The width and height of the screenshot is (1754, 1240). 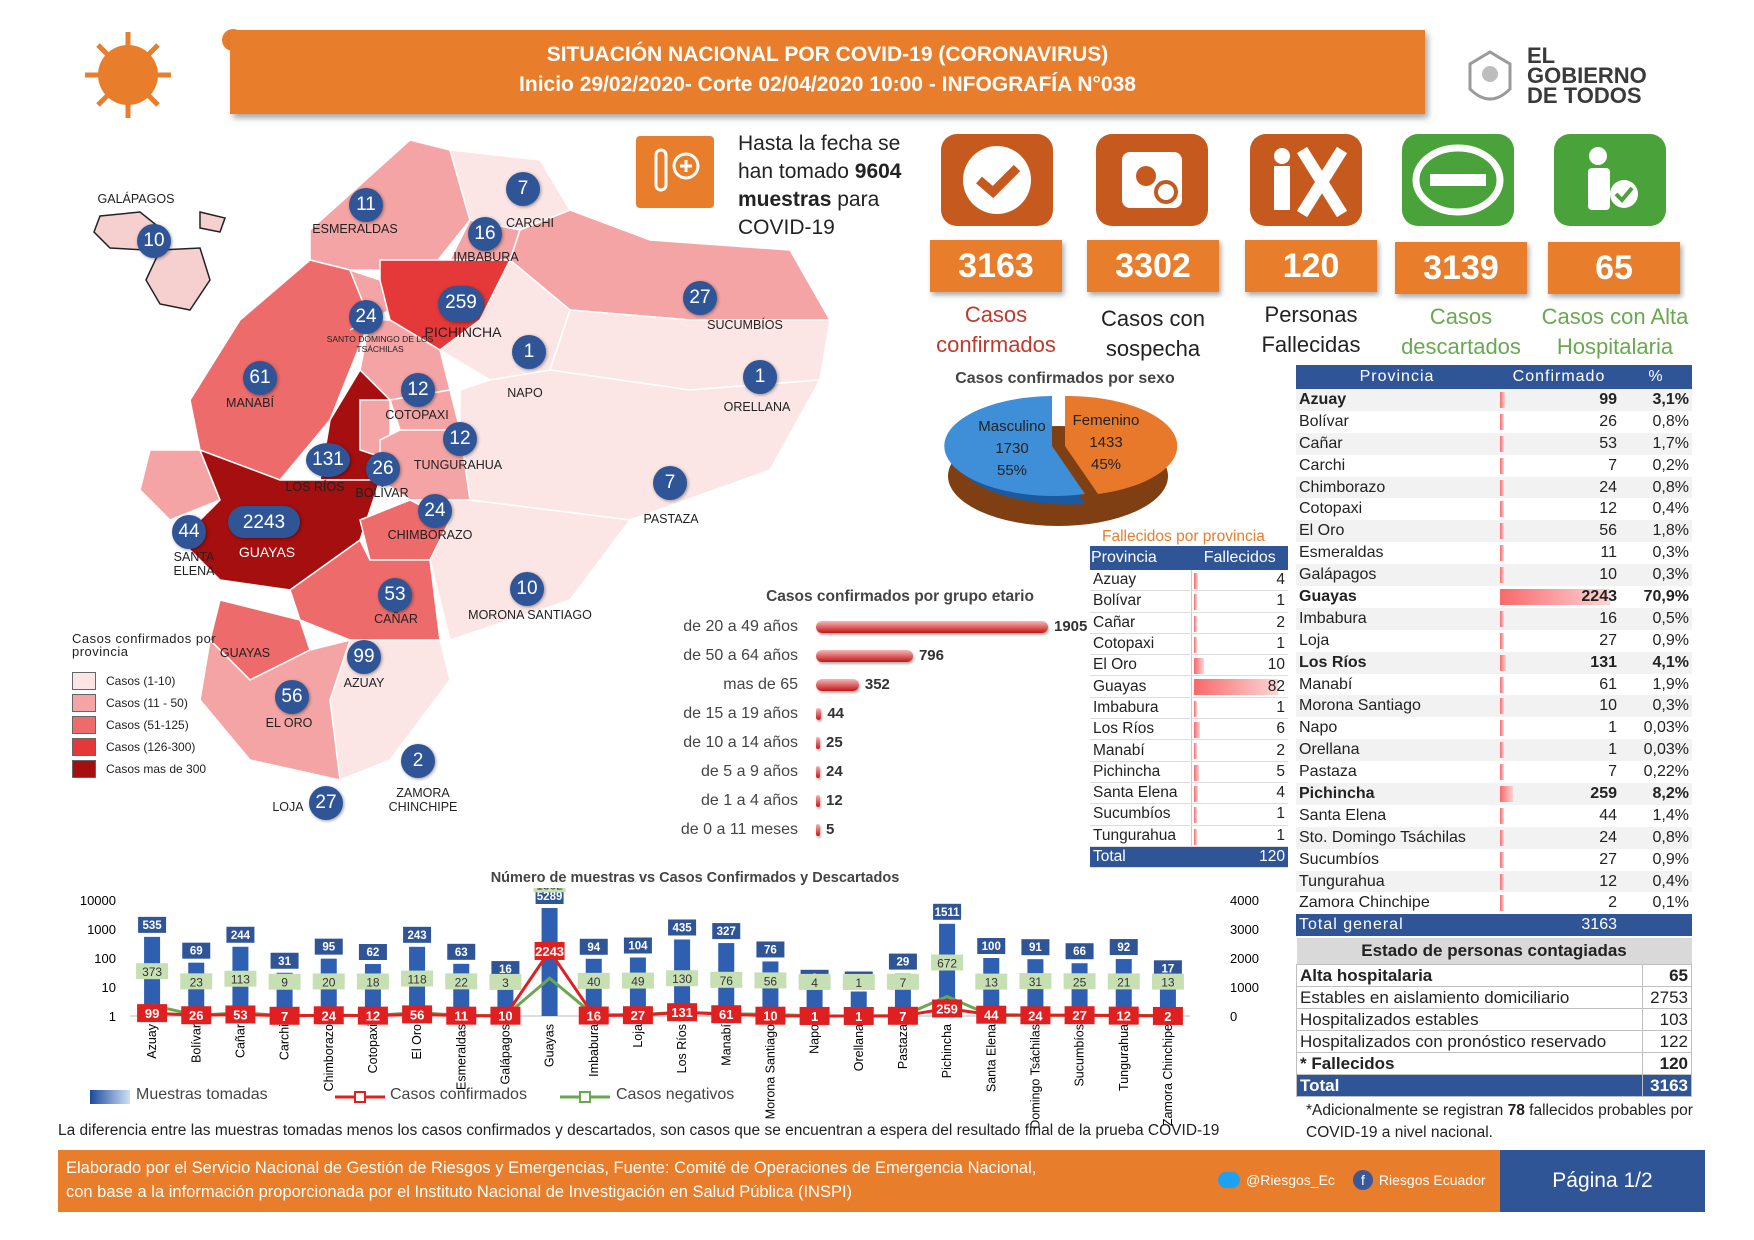 I want to click on map-label: CHIMBORAZO, so click(x=430, y=535).